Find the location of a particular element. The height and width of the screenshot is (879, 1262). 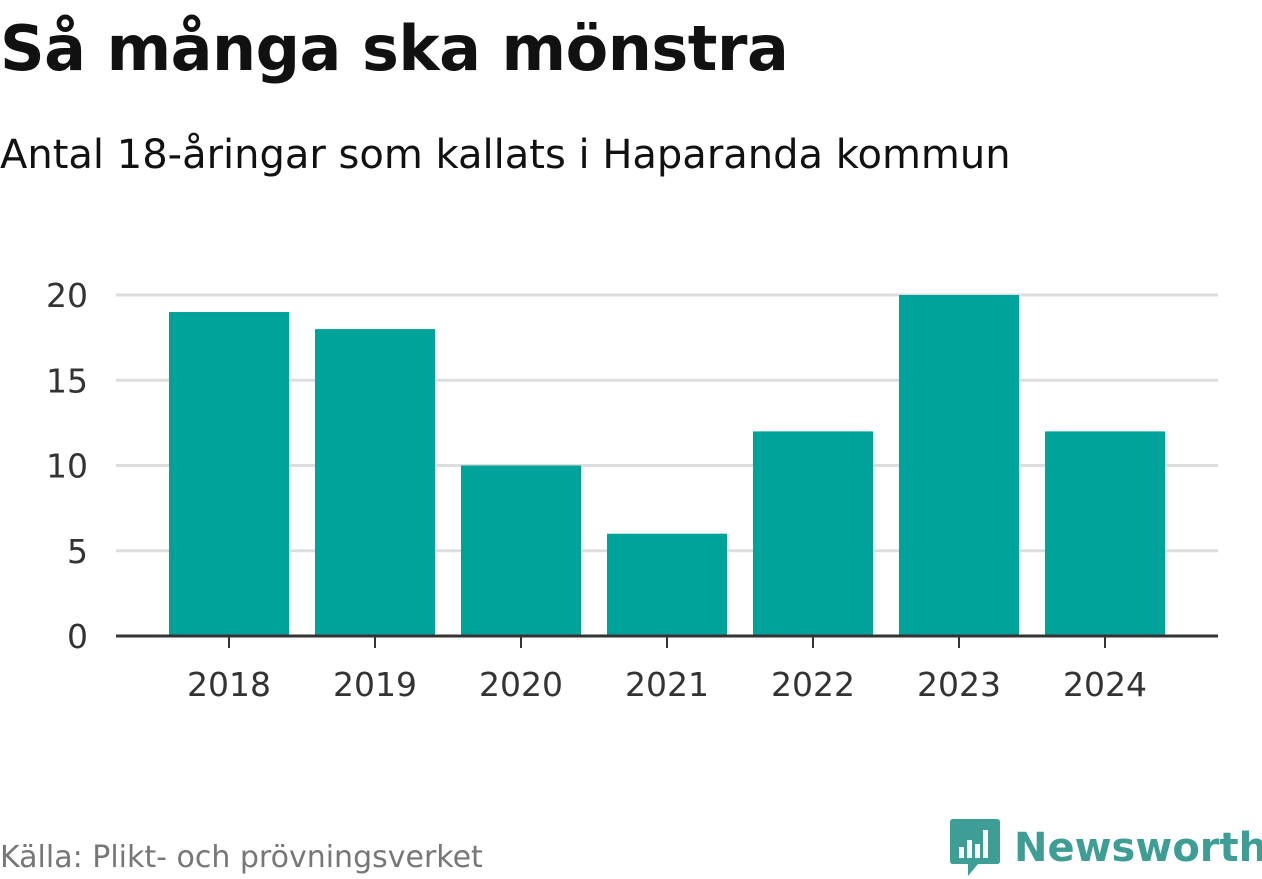

x-tick-label-2022: 2022 is located at coordinates (813, 684).